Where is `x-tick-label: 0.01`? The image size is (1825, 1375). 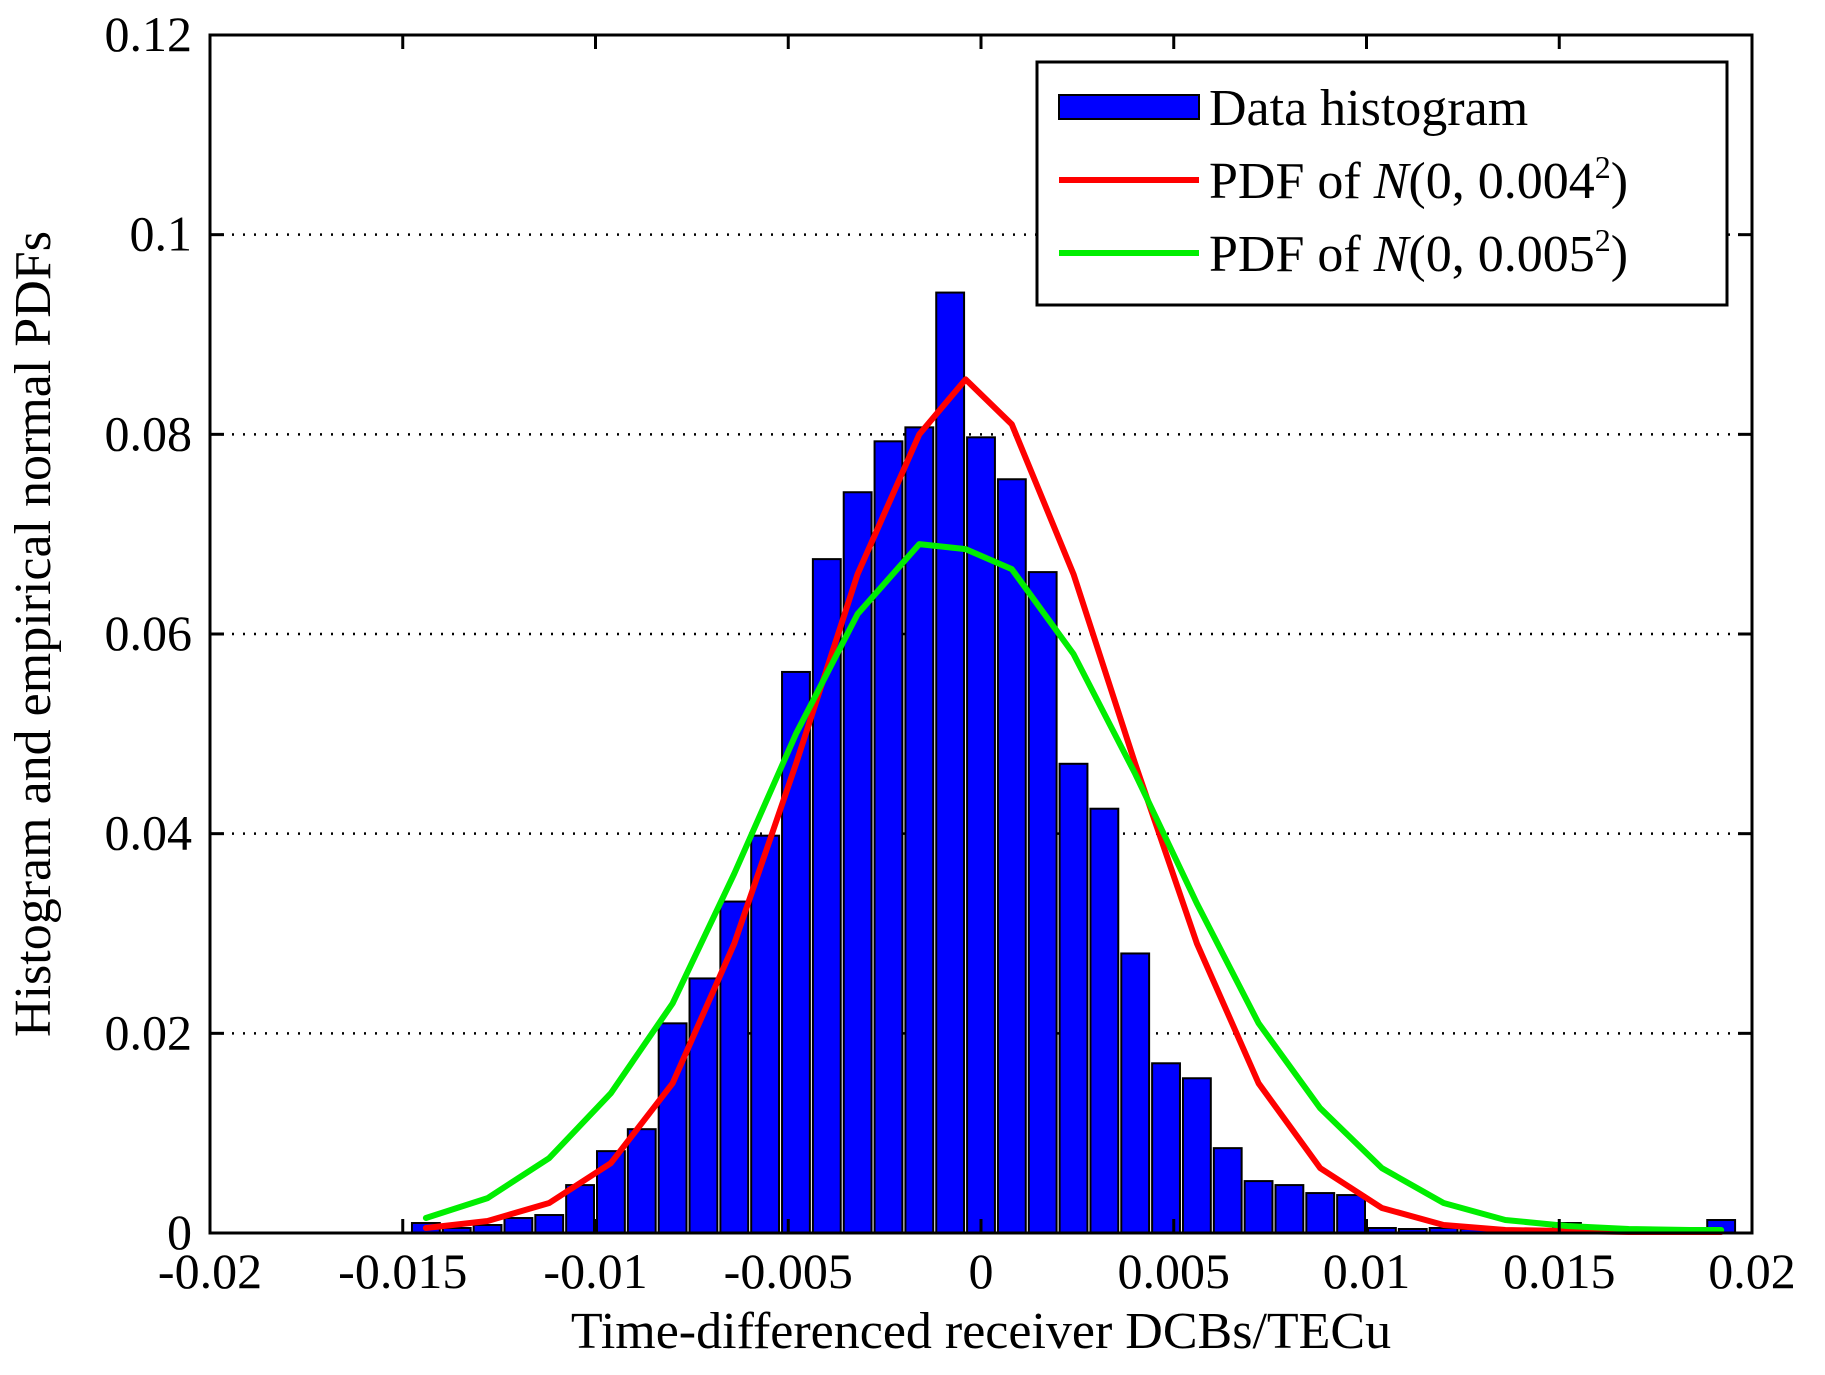 x-tick-label: 0.01 is located at coordinates (1367, 1271).